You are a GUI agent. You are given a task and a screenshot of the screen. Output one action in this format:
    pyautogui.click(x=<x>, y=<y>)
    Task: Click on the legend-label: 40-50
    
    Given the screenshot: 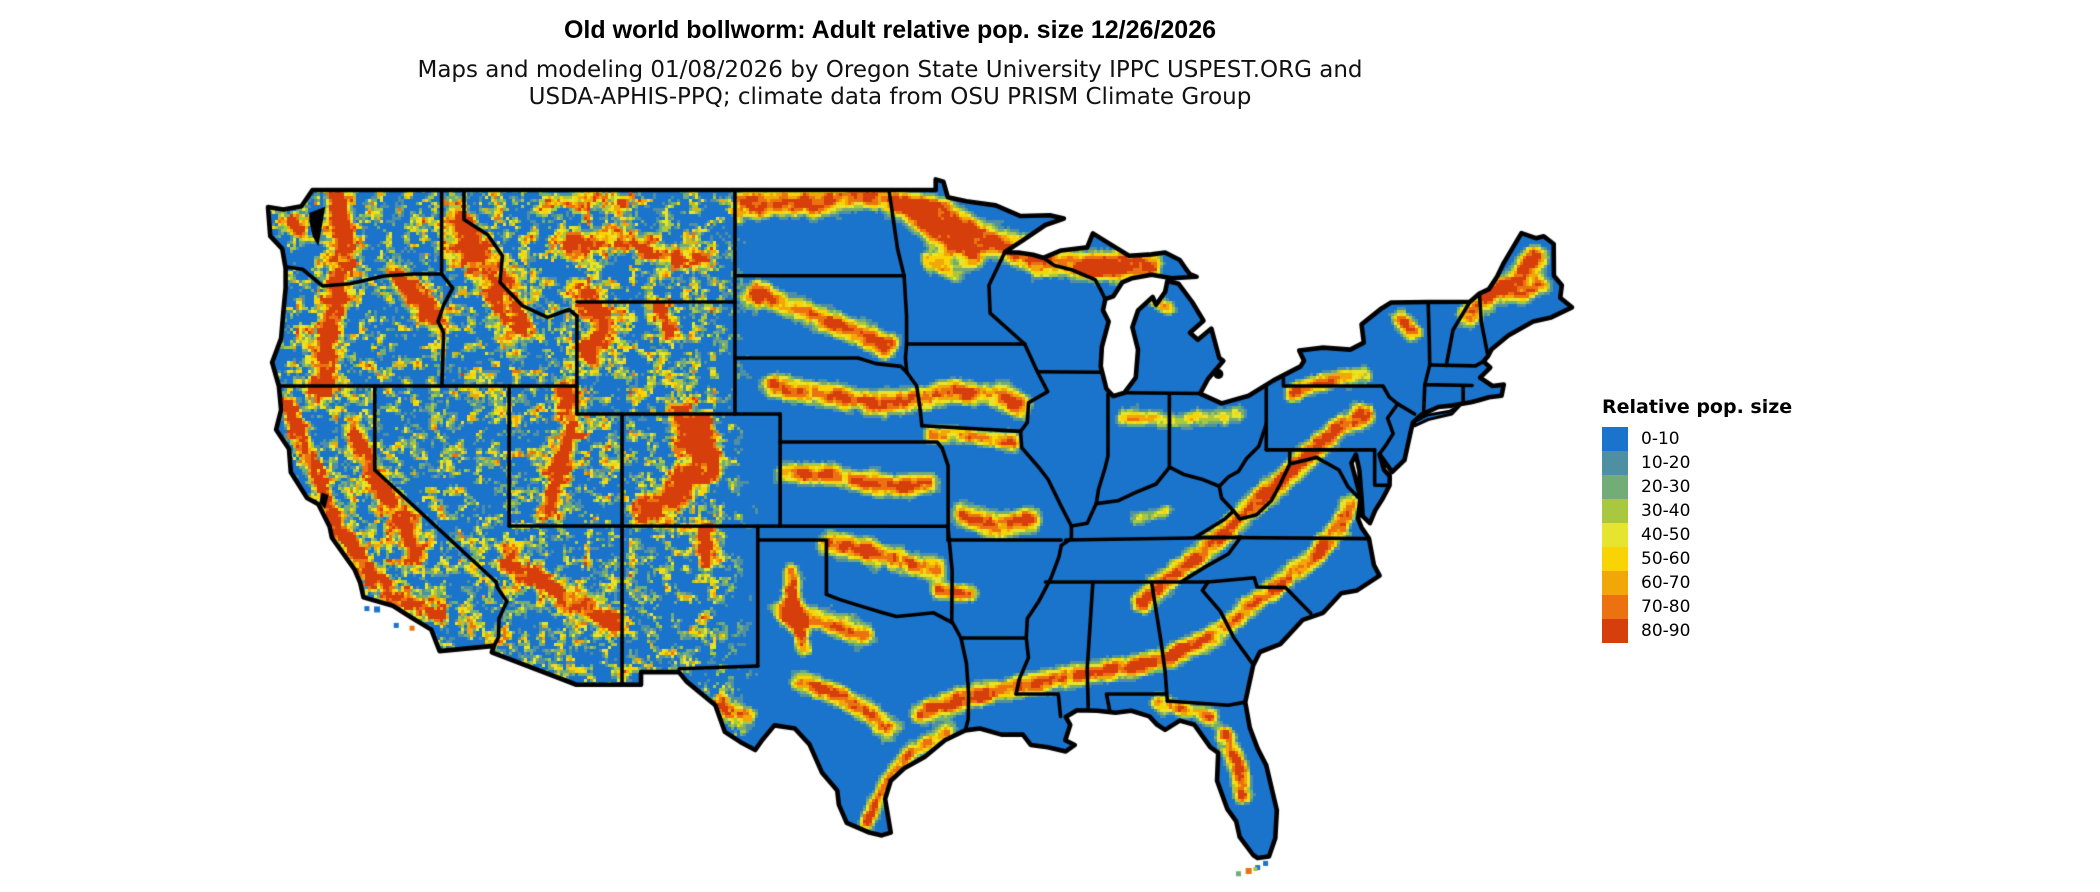 What is the action you would take?
    pyautogui.click(x=1666, y=535)
    